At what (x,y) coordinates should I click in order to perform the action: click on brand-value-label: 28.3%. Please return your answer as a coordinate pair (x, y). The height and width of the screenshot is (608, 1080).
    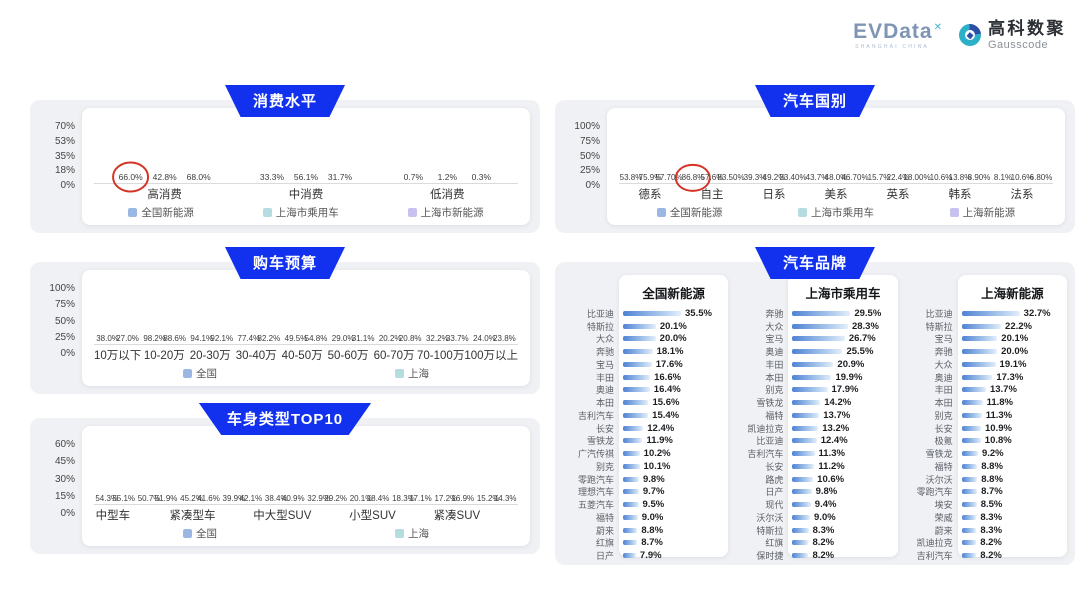
    Looking at the image, I should click on (865, 326).